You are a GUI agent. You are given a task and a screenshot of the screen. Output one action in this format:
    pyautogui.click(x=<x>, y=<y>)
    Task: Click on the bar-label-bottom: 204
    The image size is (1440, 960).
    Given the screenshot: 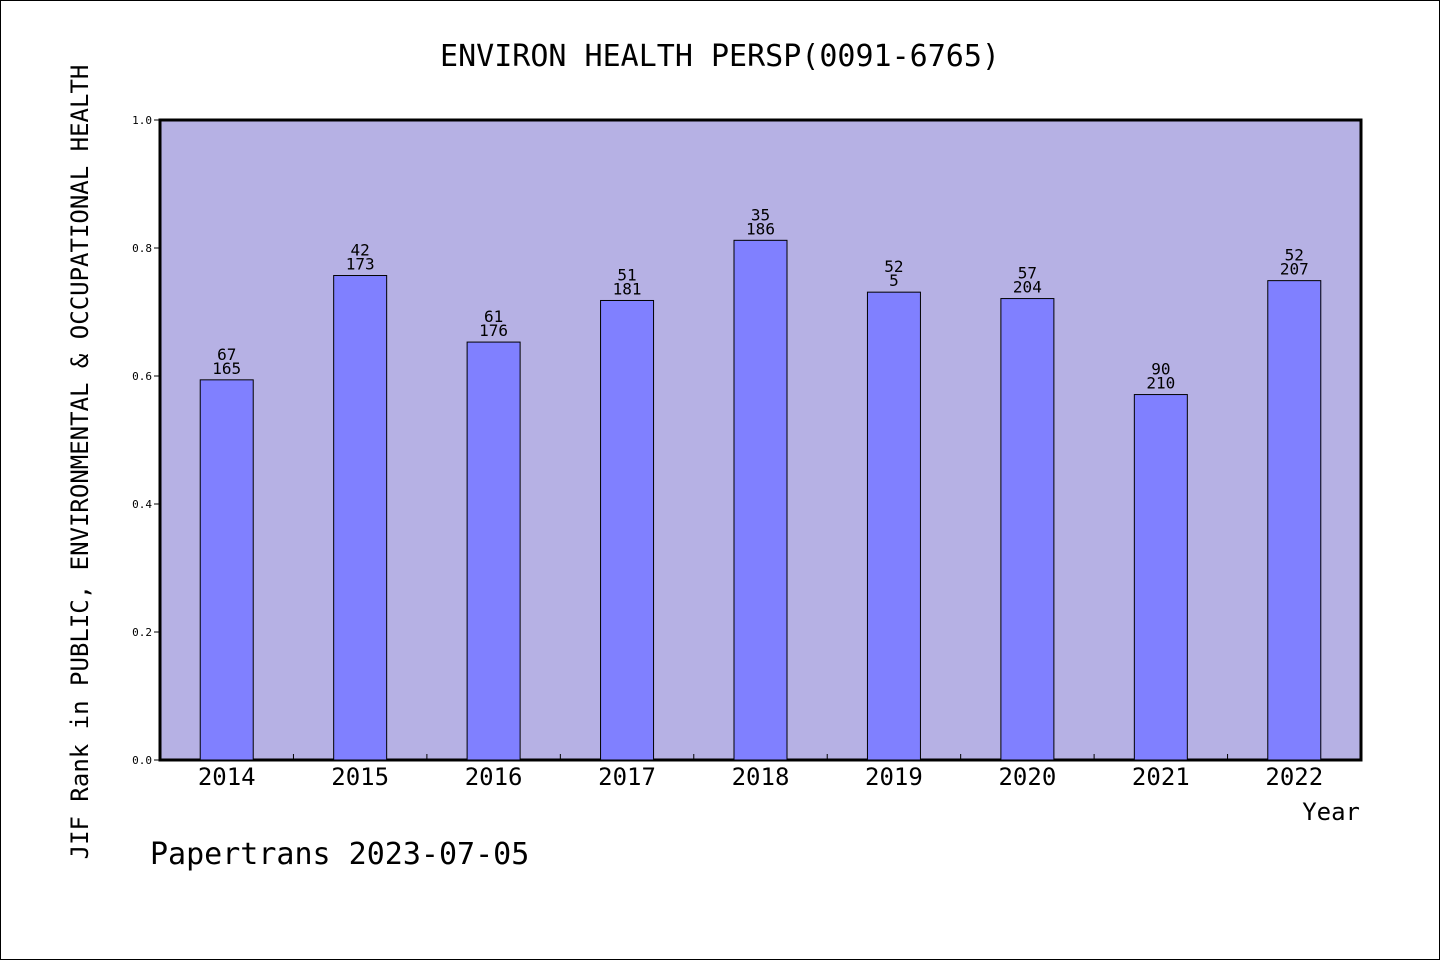 What is the action you would take?
    pyautogui.click(x=1027, y=287)
    